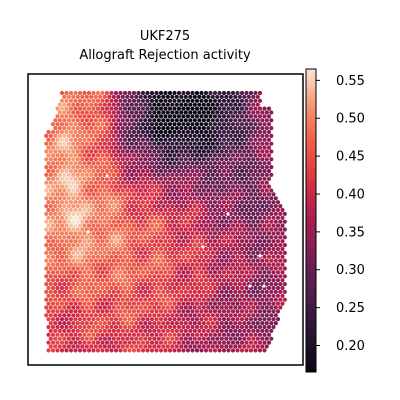 This screenshot has height=400, width=400. Describe the element at coordinates (311, 220) in the screenshot. I see `colorbar-frame` at that location.